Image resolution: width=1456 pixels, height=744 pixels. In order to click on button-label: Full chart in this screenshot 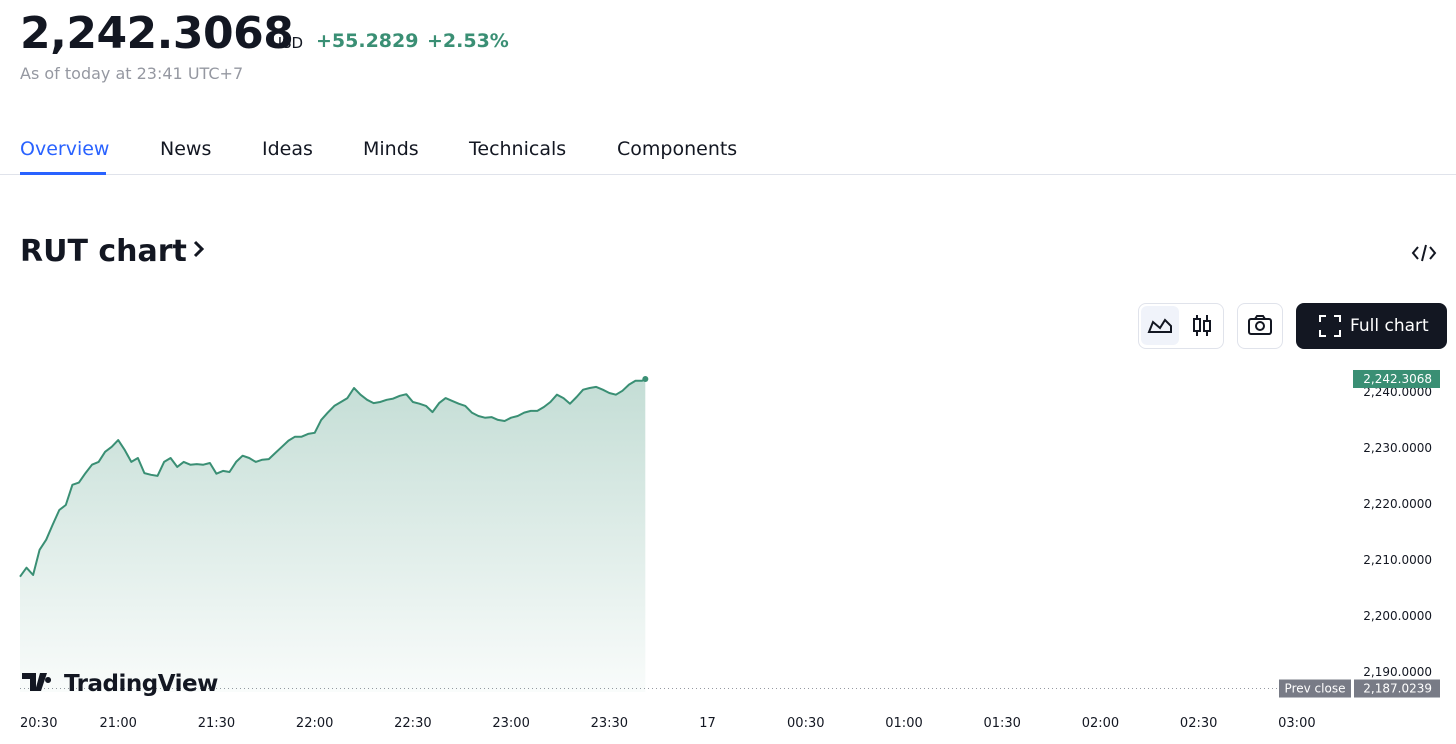, I will do `click(1389, 326)`.